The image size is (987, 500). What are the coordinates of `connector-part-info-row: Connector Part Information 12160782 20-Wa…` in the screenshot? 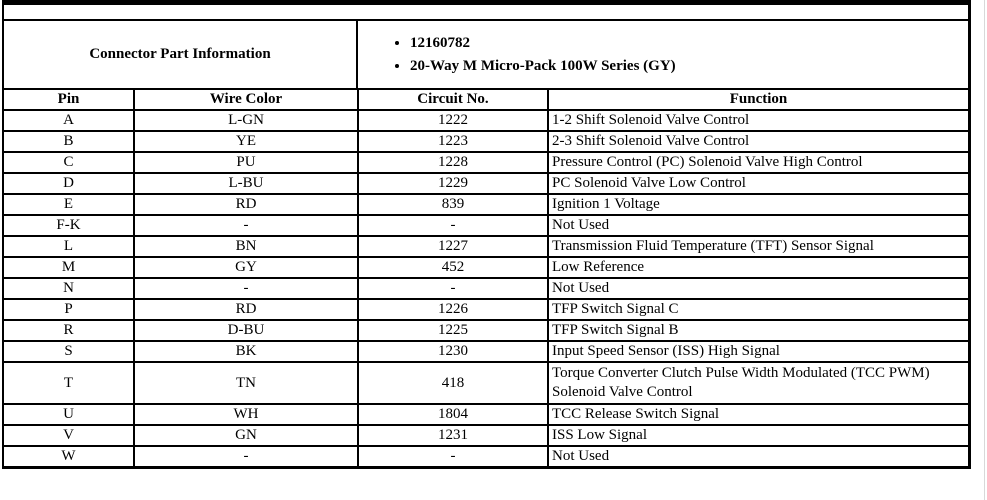 It's located at (486, 55).